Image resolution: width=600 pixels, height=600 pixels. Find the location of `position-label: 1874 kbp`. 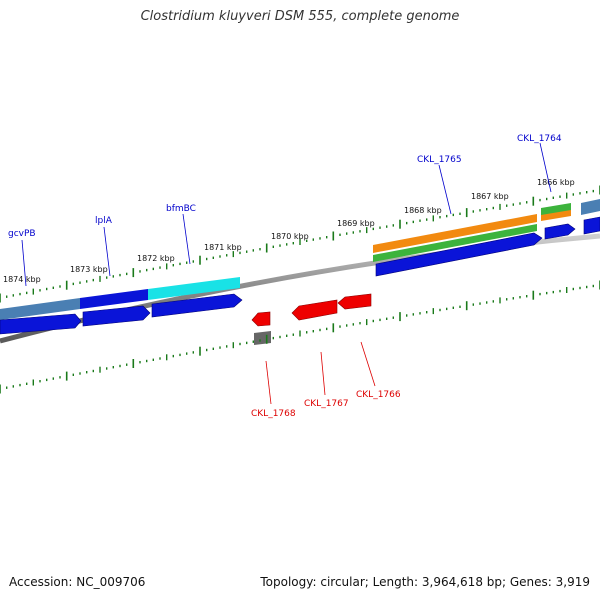

position-label: 1874 kbp is located at coordinates (22, 279).